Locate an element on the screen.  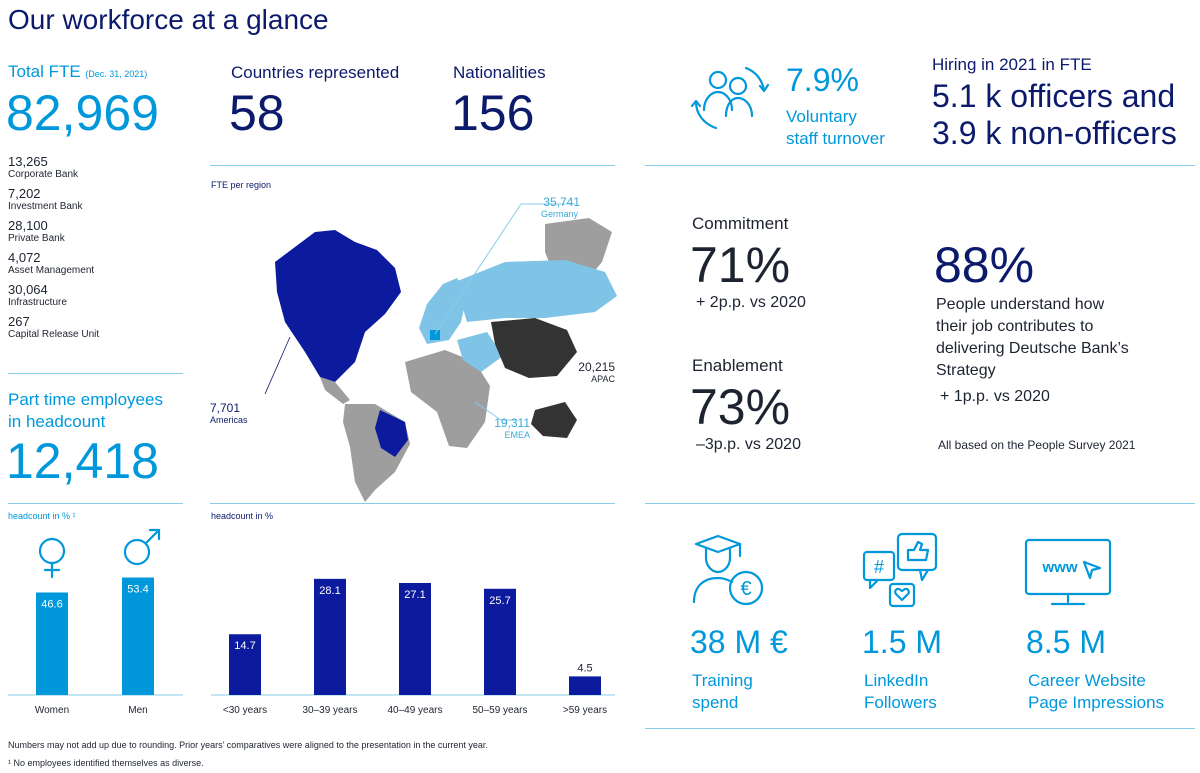
hiring-line2: 3.9 k non-officers is located at coordinates (1054, 133).